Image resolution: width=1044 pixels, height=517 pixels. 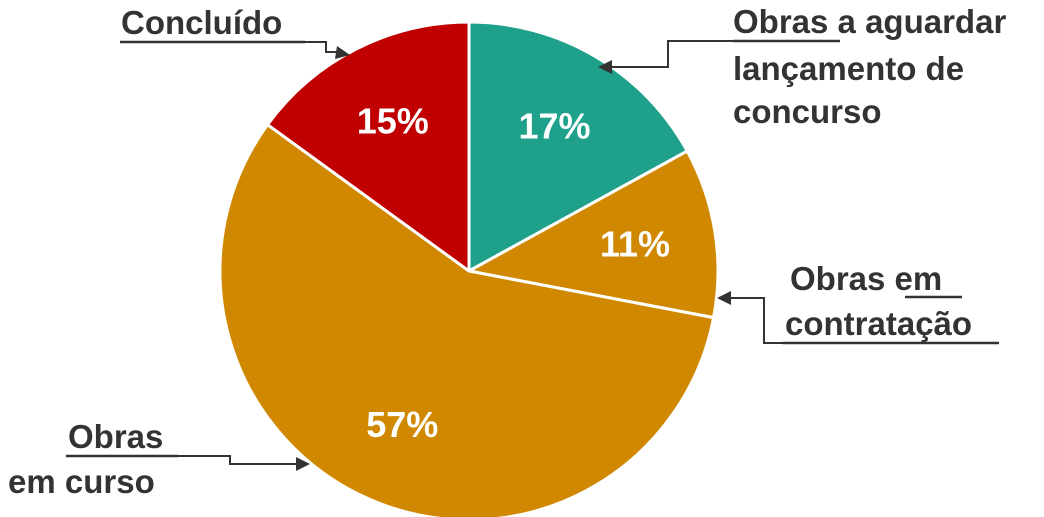 I want to click on callout-contratacao: Obras em contratação, so click(x=858, y=302).